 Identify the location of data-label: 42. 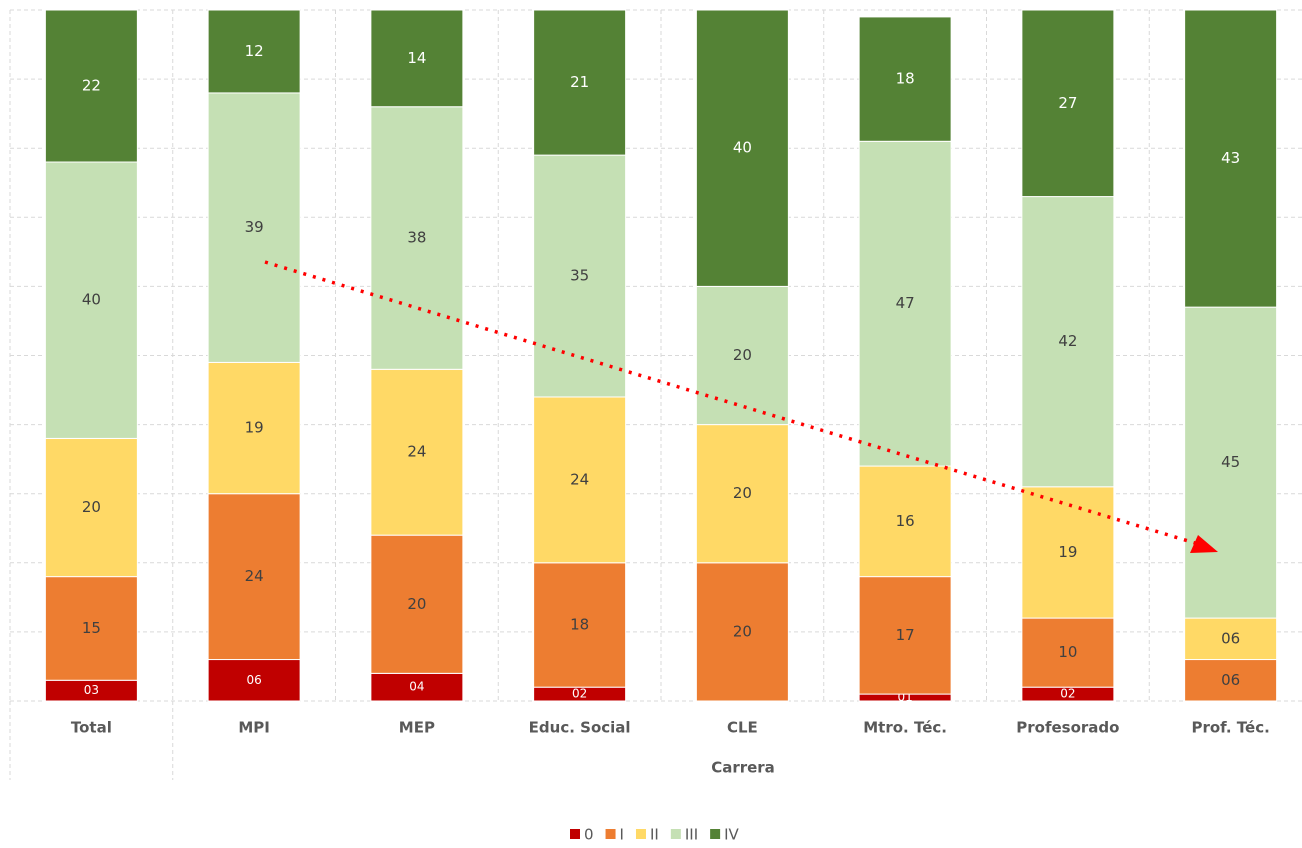
(1067, 341).